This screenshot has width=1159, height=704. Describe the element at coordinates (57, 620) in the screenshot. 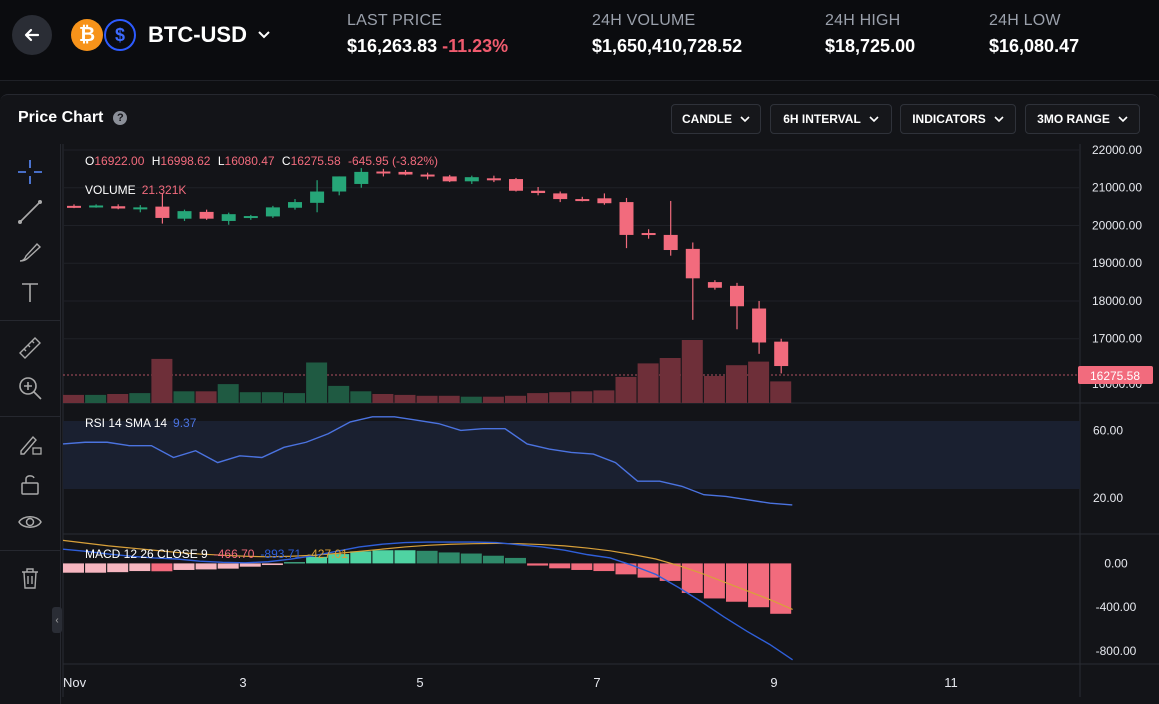

I see `collapse-toolbar-button: ‹` at that location.